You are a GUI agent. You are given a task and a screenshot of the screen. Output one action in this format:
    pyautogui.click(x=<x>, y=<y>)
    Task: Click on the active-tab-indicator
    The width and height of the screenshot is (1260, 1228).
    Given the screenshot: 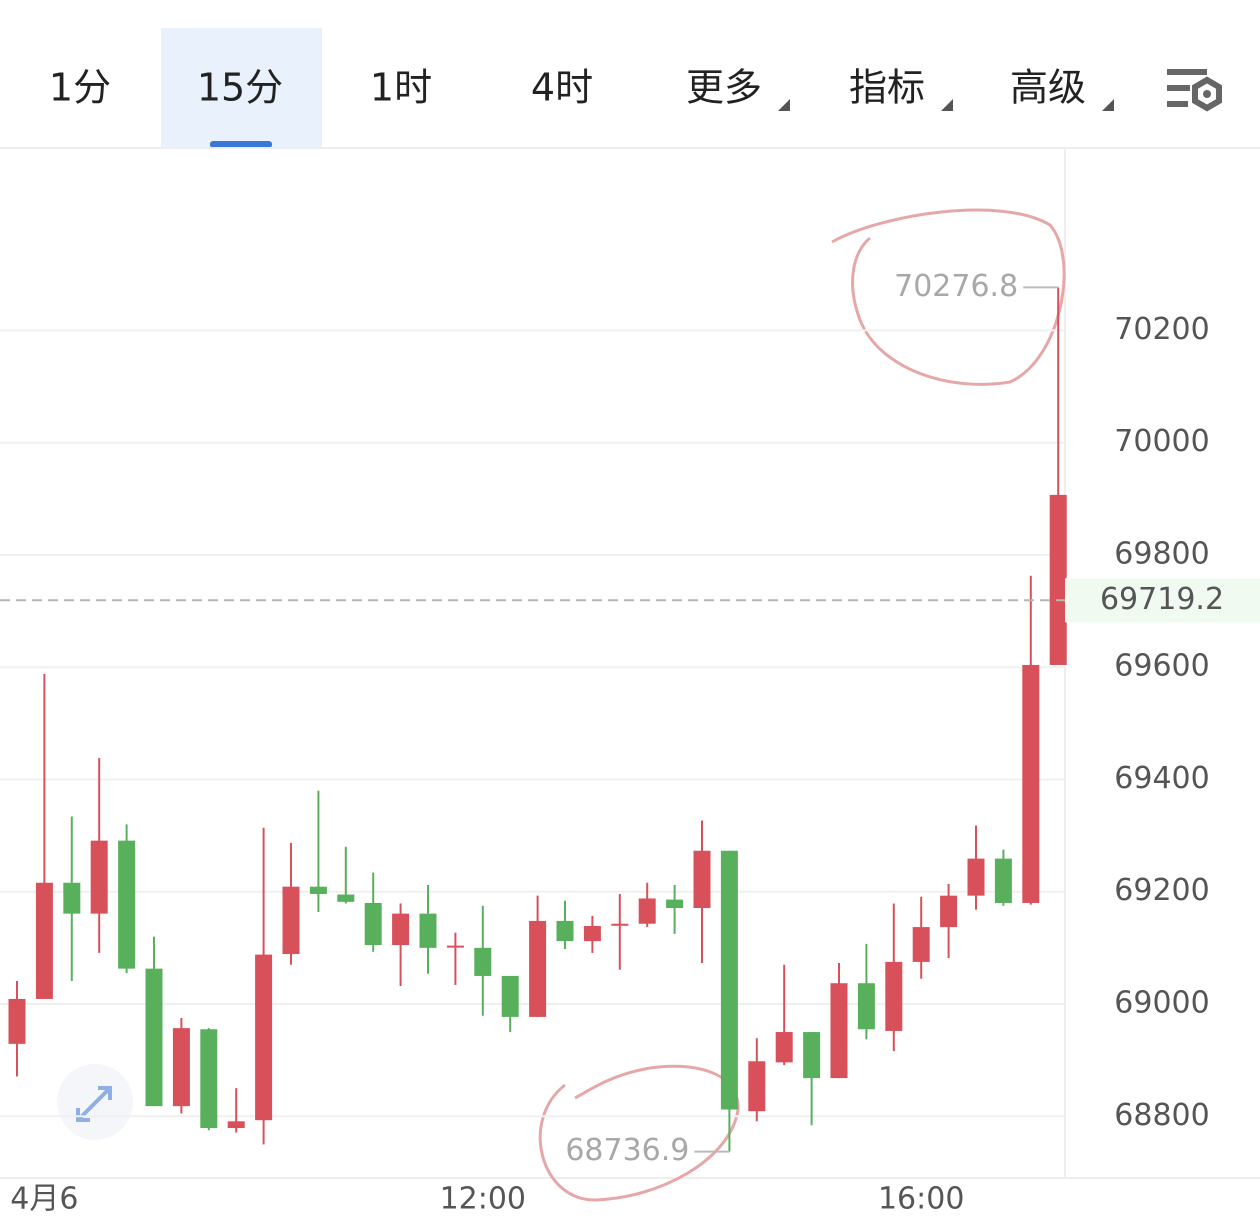 What is the action you would take?
    pyautogui.click(x=241, y=144)
    